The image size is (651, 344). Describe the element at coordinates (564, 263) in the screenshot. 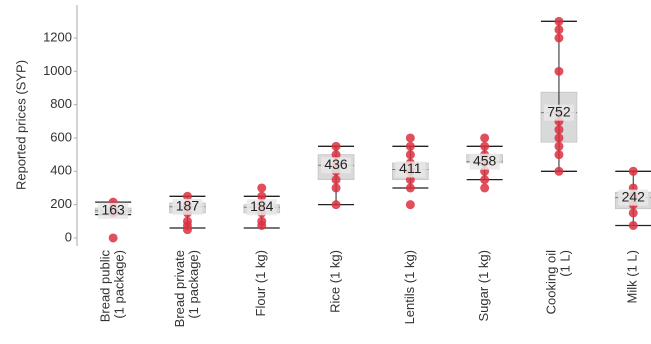

I see `x-tick-label: (1 L)` at that location.